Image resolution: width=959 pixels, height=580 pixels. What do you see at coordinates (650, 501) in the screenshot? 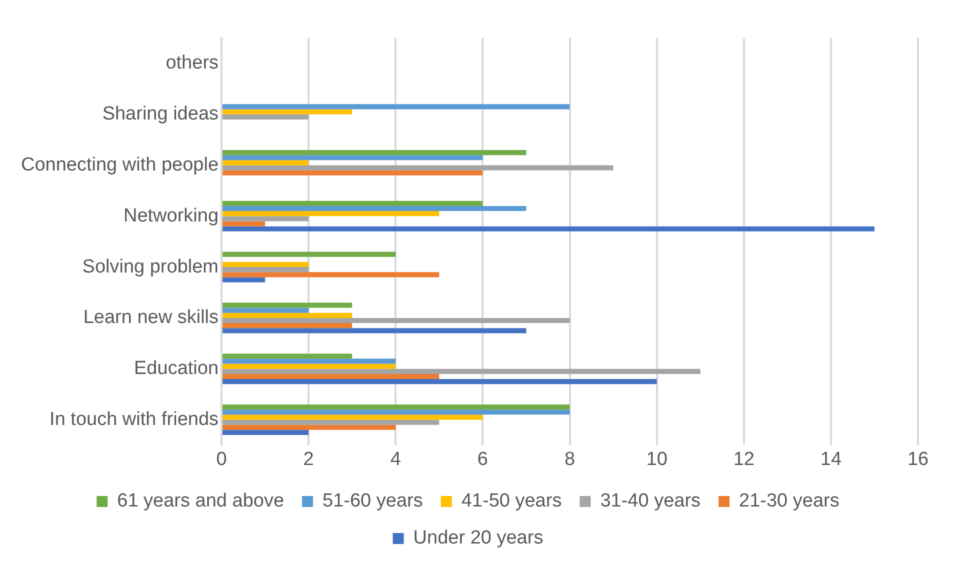
I see `legend-label: 31-40 years` at bounding box center [650, 501].